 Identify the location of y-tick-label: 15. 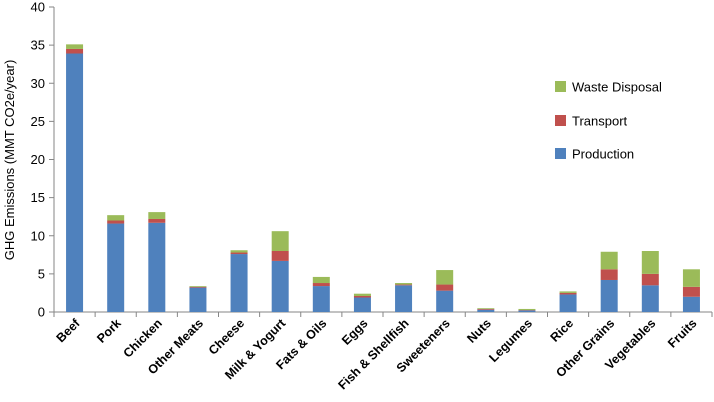
(38, 197).